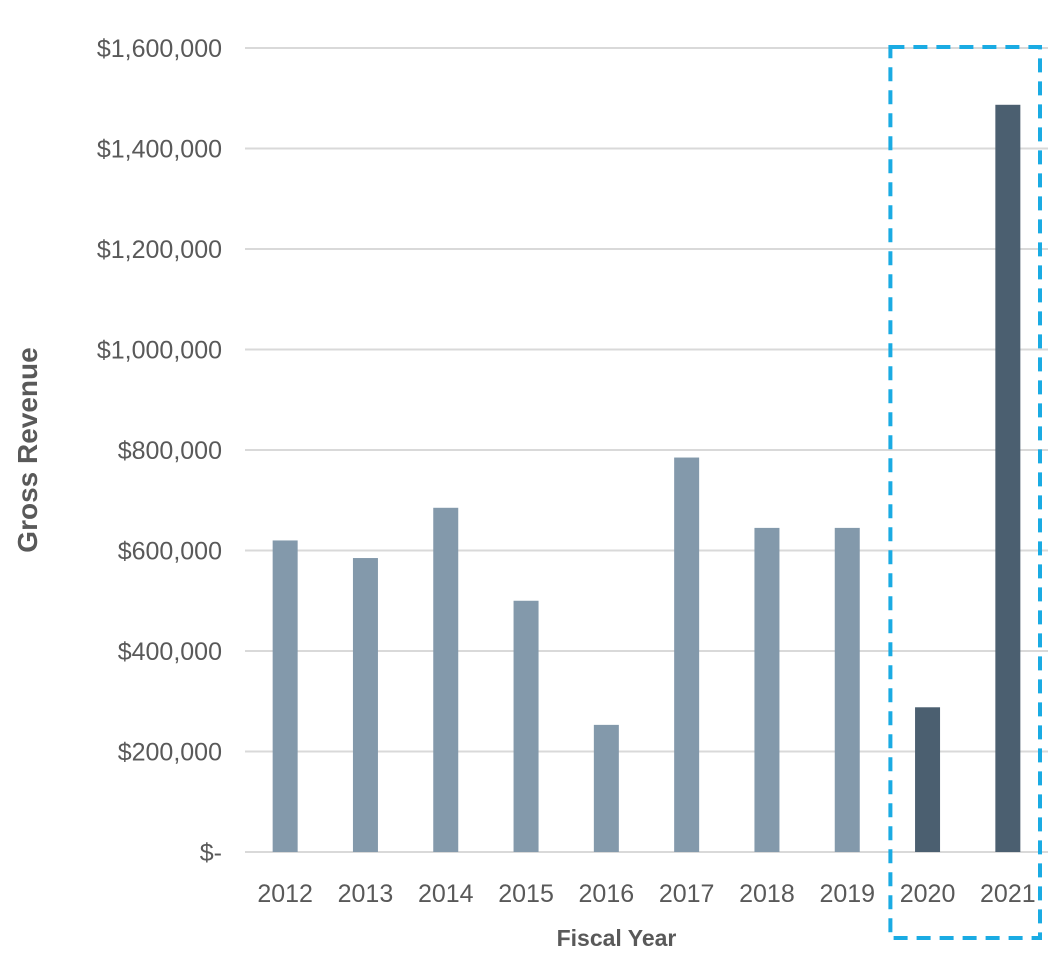  I want to click on y-tick-label: $200,000, so click(170, 753).